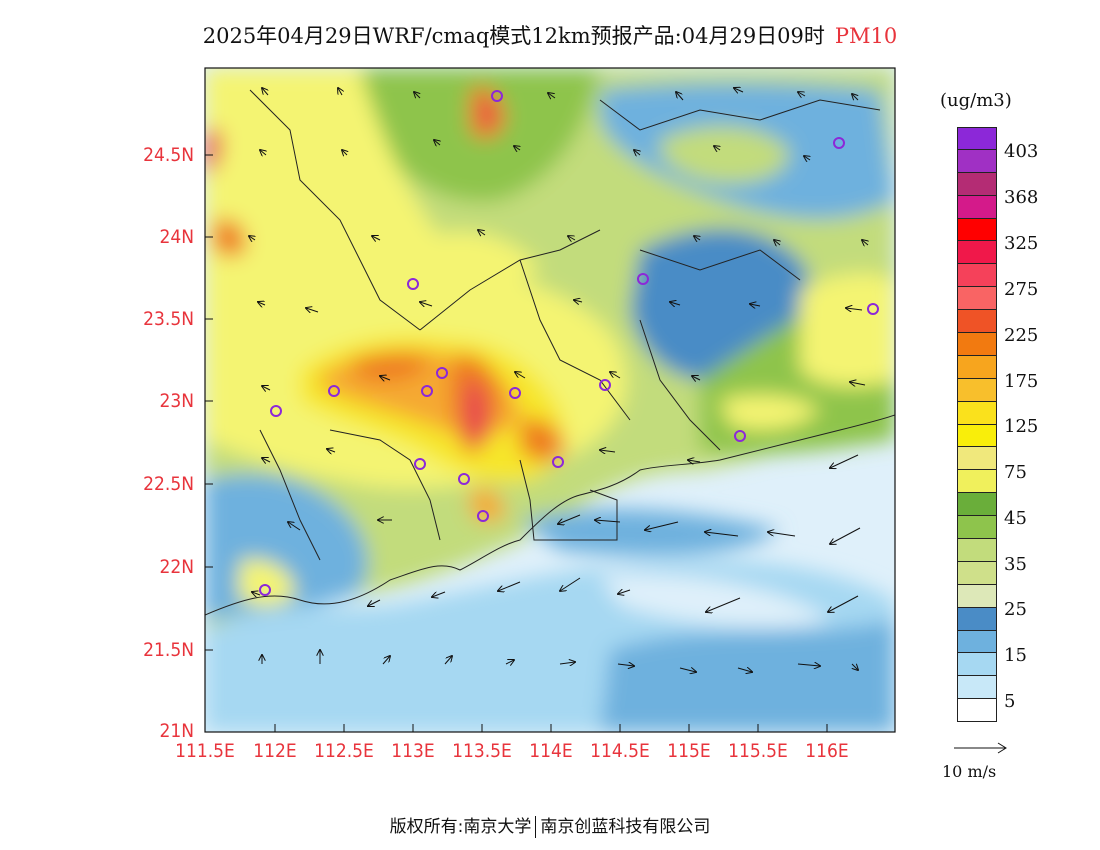 The image size is (1100, 850). I want to click on legend-label-45: 45, so click(1015, 518).